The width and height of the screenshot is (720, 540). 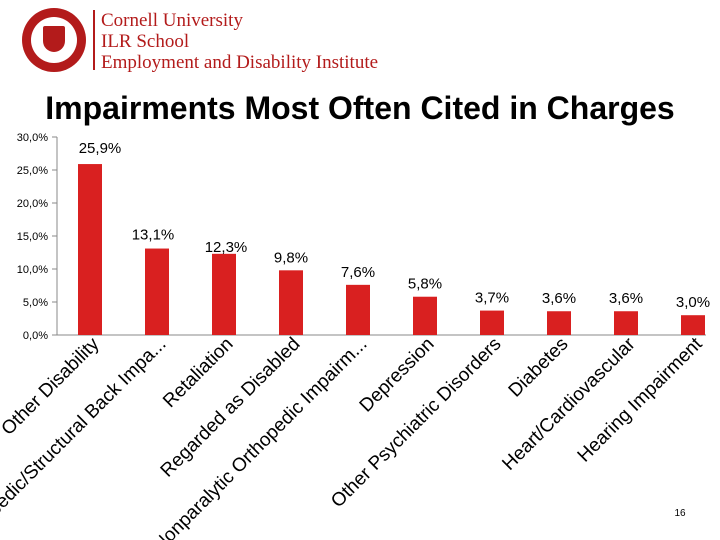 What do you see at coordinates (539, 368) in the screenshot?
I see `category-label: Diabetes` at bounding box center [539, 368].